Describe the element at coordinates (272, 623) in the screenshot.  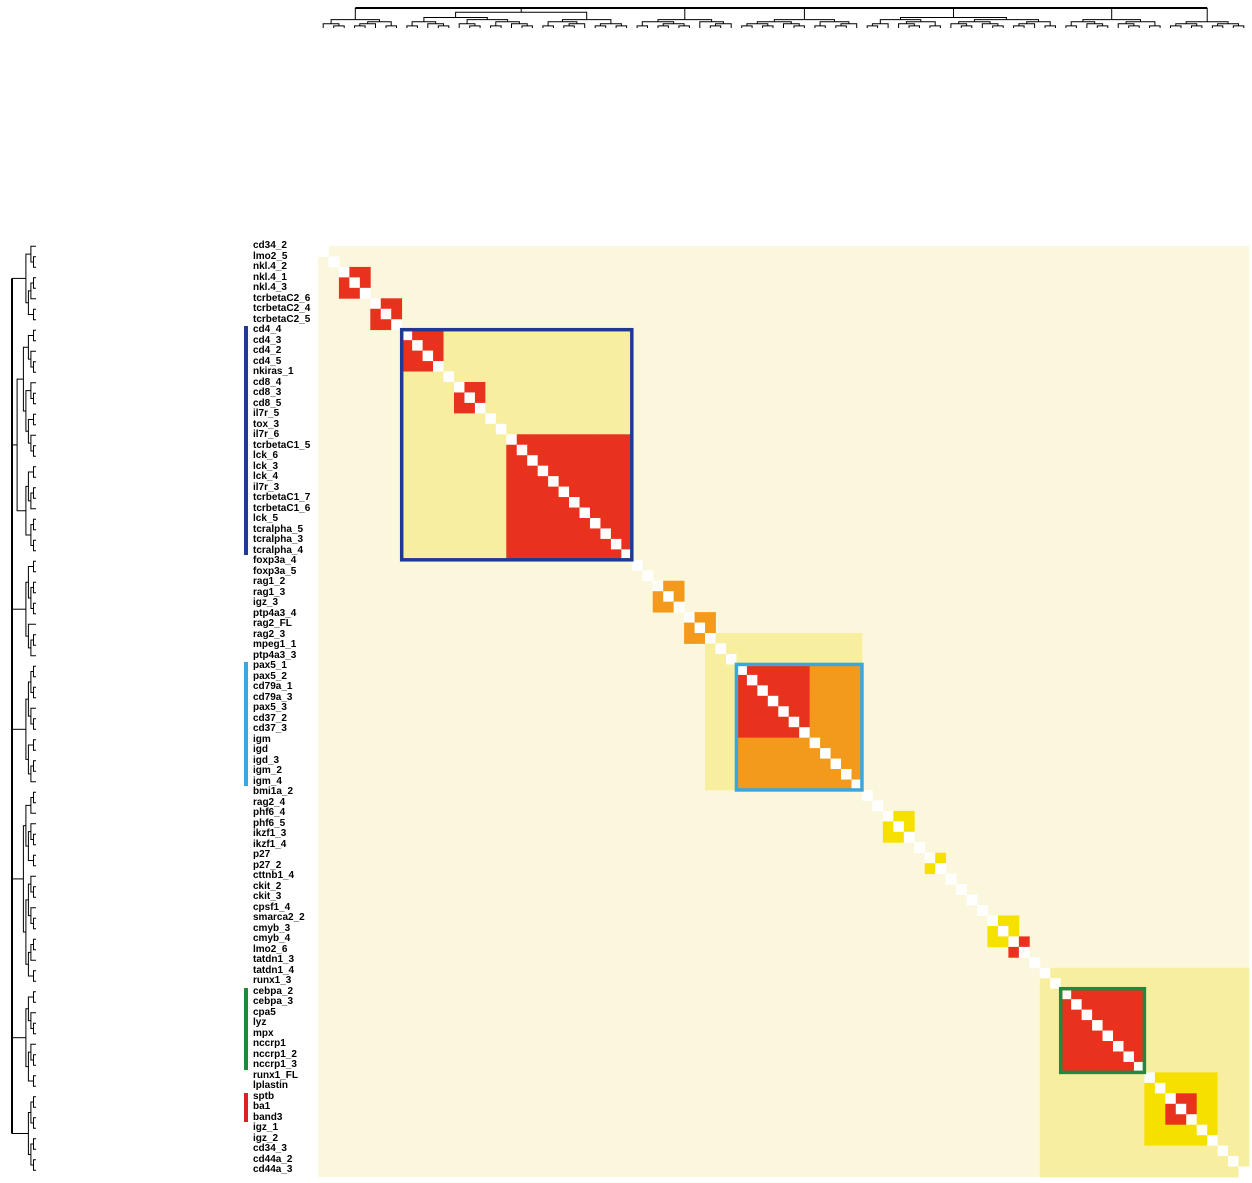
I see `row-label: rag2_FL` at that location.